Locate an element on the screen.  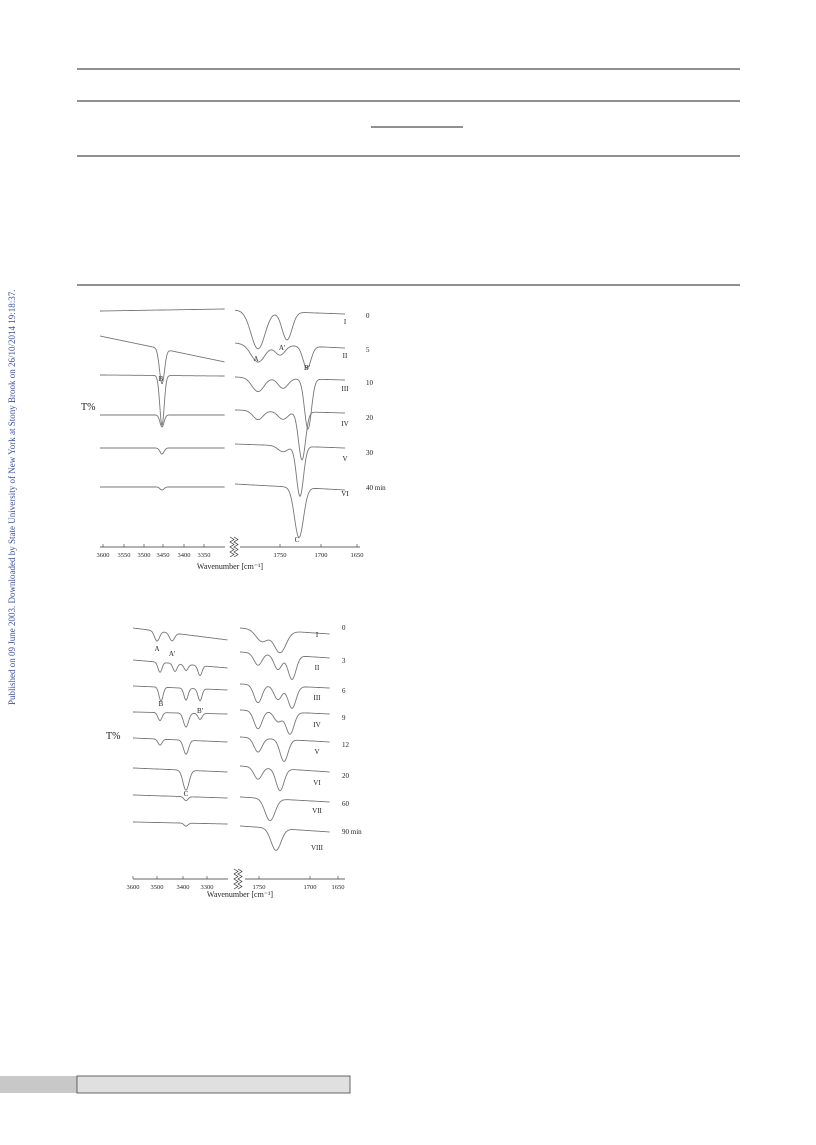
time-label: 90 min is located at coordinates (352, 832).